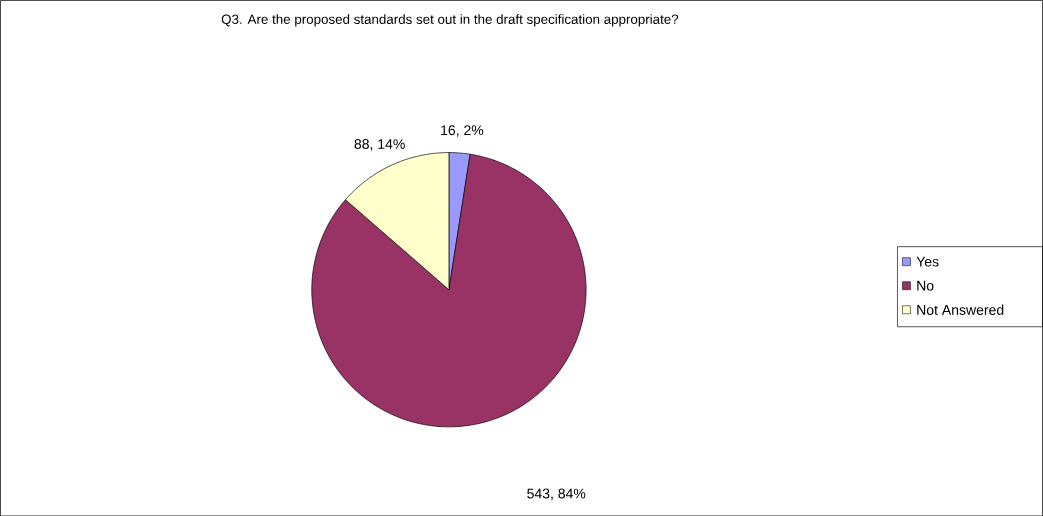  Describe the element at coordinates (379, 144) in the screenshot. I see `data-label: 88, 14%` at that location.